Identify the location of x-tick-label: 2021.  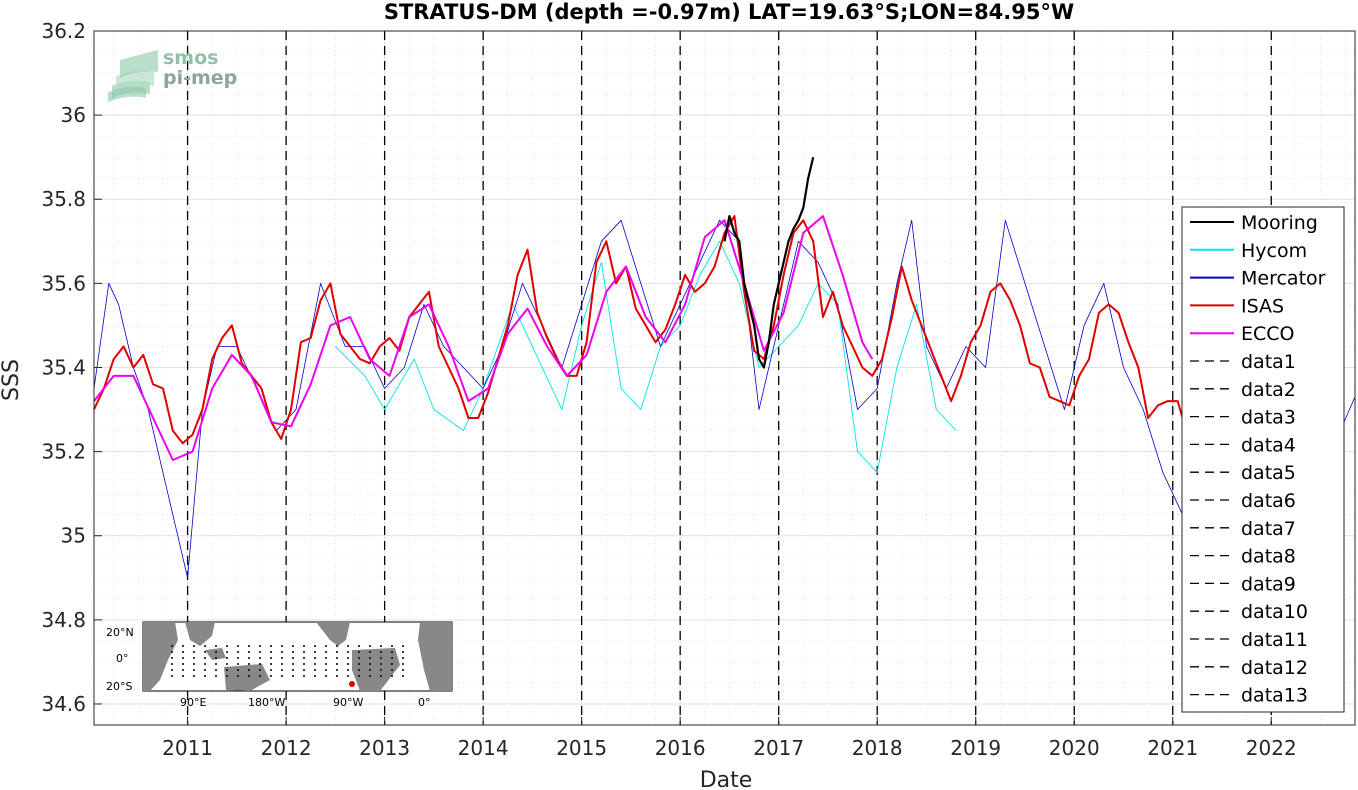
(1172, 748).